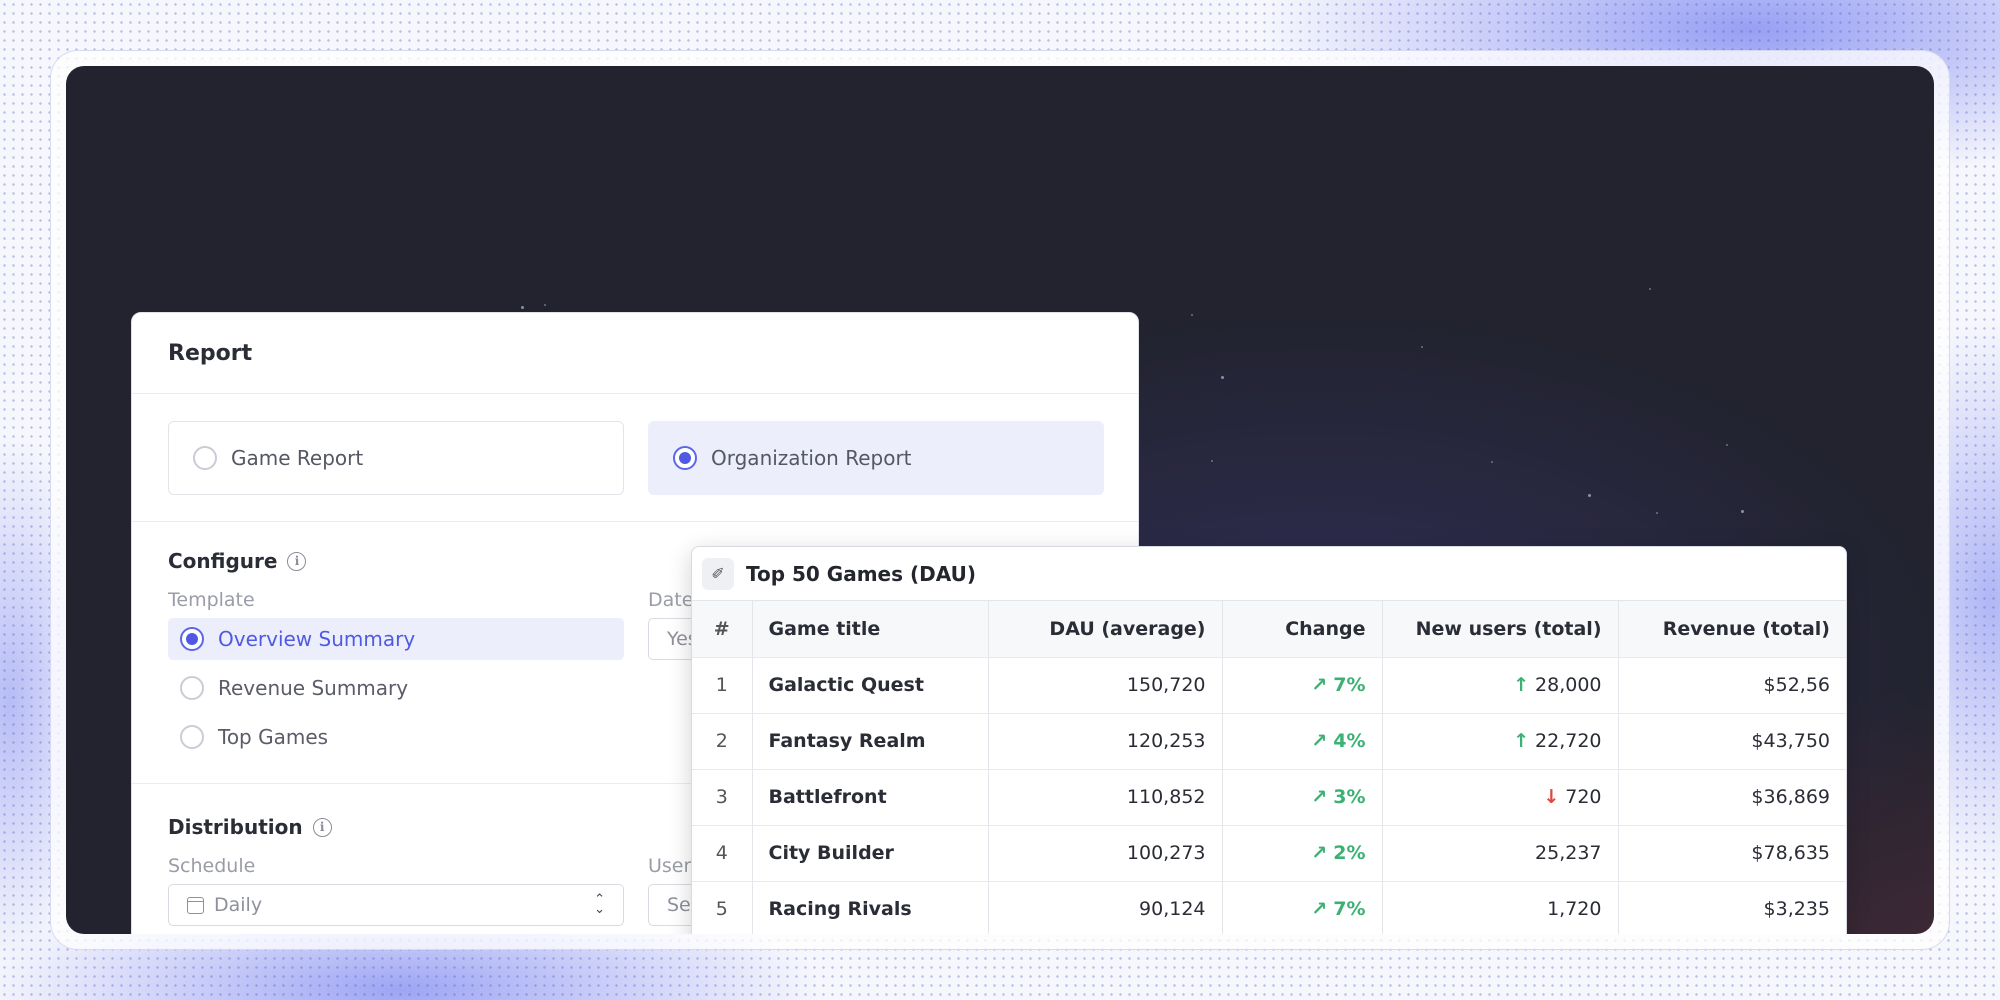 This screenshot has height=1000, width=2000. I want to click on table-row: 1 Galactic Quest 150,720 ↗ 7% ↑ 28,000 $52,56, so click(1269, 685).